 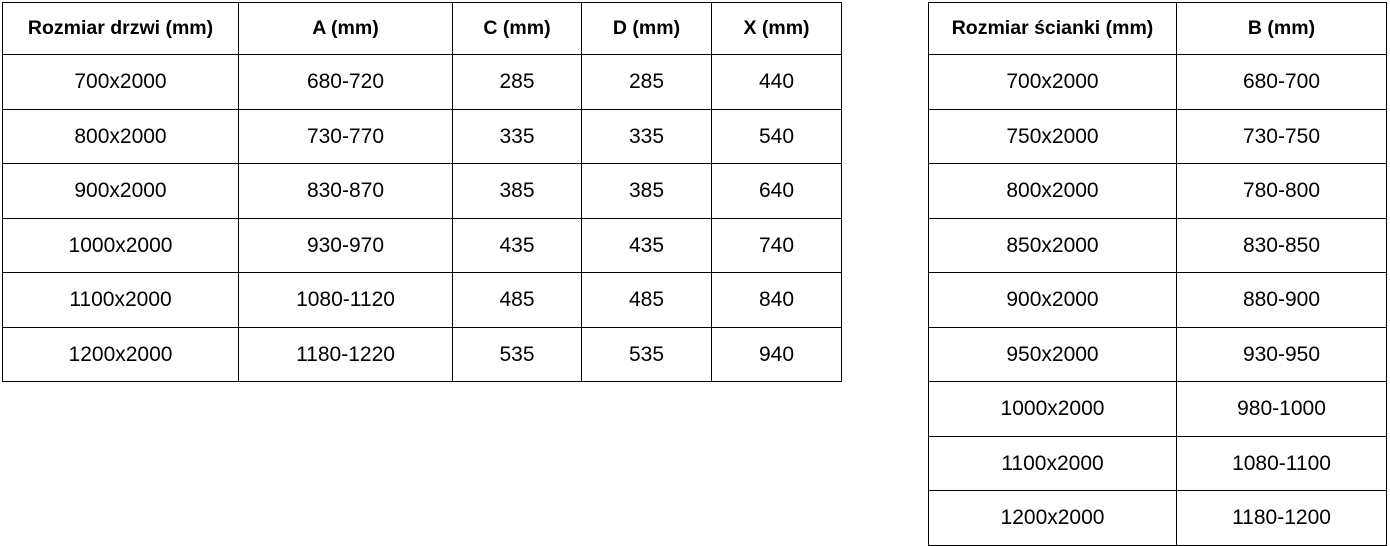 I want to click on wall-sizes-header-row: Rozmiar ścianki (mm) B (mm), so click(x=1157, y=28).